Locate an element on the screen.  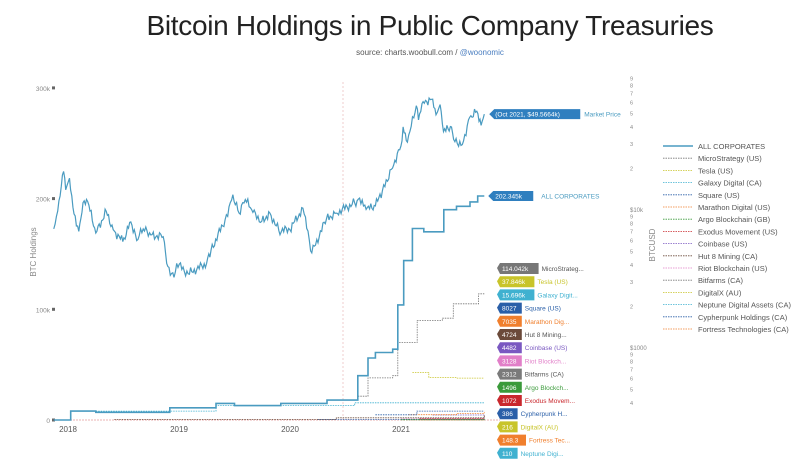
legend-item: Hut 8 Mining (CA) is located at coordinates (728, 256).